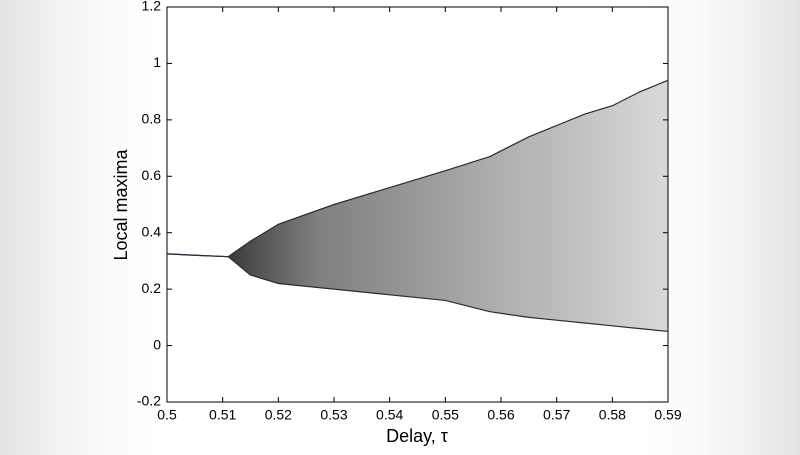 The width and height of the screenshot is (800, 455). What do you see at coordinates (222, 415) in the screenshot?
I see `x-tick-label: 0.51` at bounding box center [222, 415].